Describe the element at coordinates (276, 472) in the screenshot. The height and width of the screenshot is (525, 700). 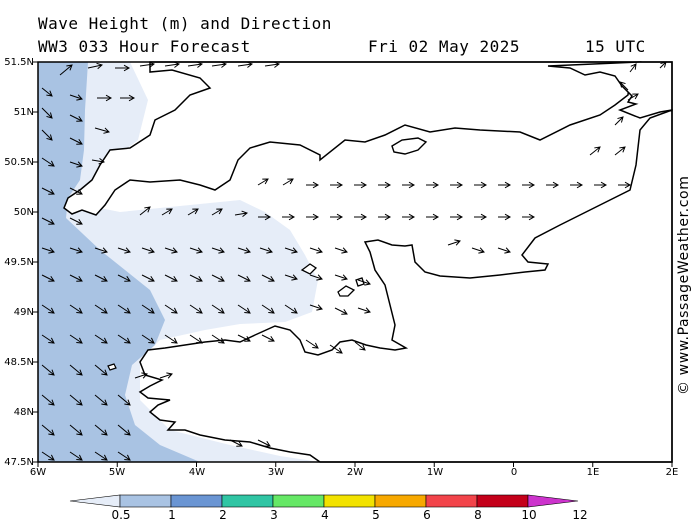
I see `lon-label: 3W` at that location.